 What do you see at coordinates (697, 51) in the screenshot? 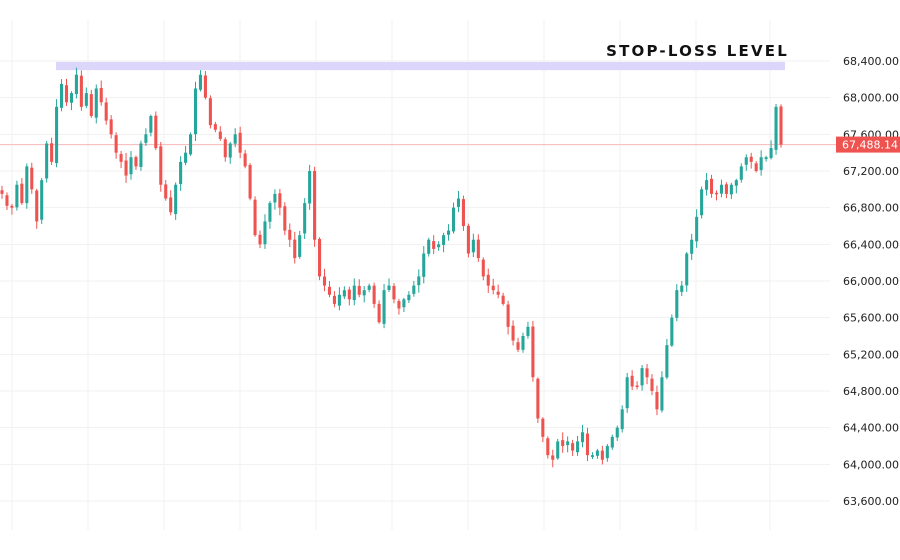
I see `stop-loss-label: STOP-LOSS LEVEL` at bounding box center [697, 51].